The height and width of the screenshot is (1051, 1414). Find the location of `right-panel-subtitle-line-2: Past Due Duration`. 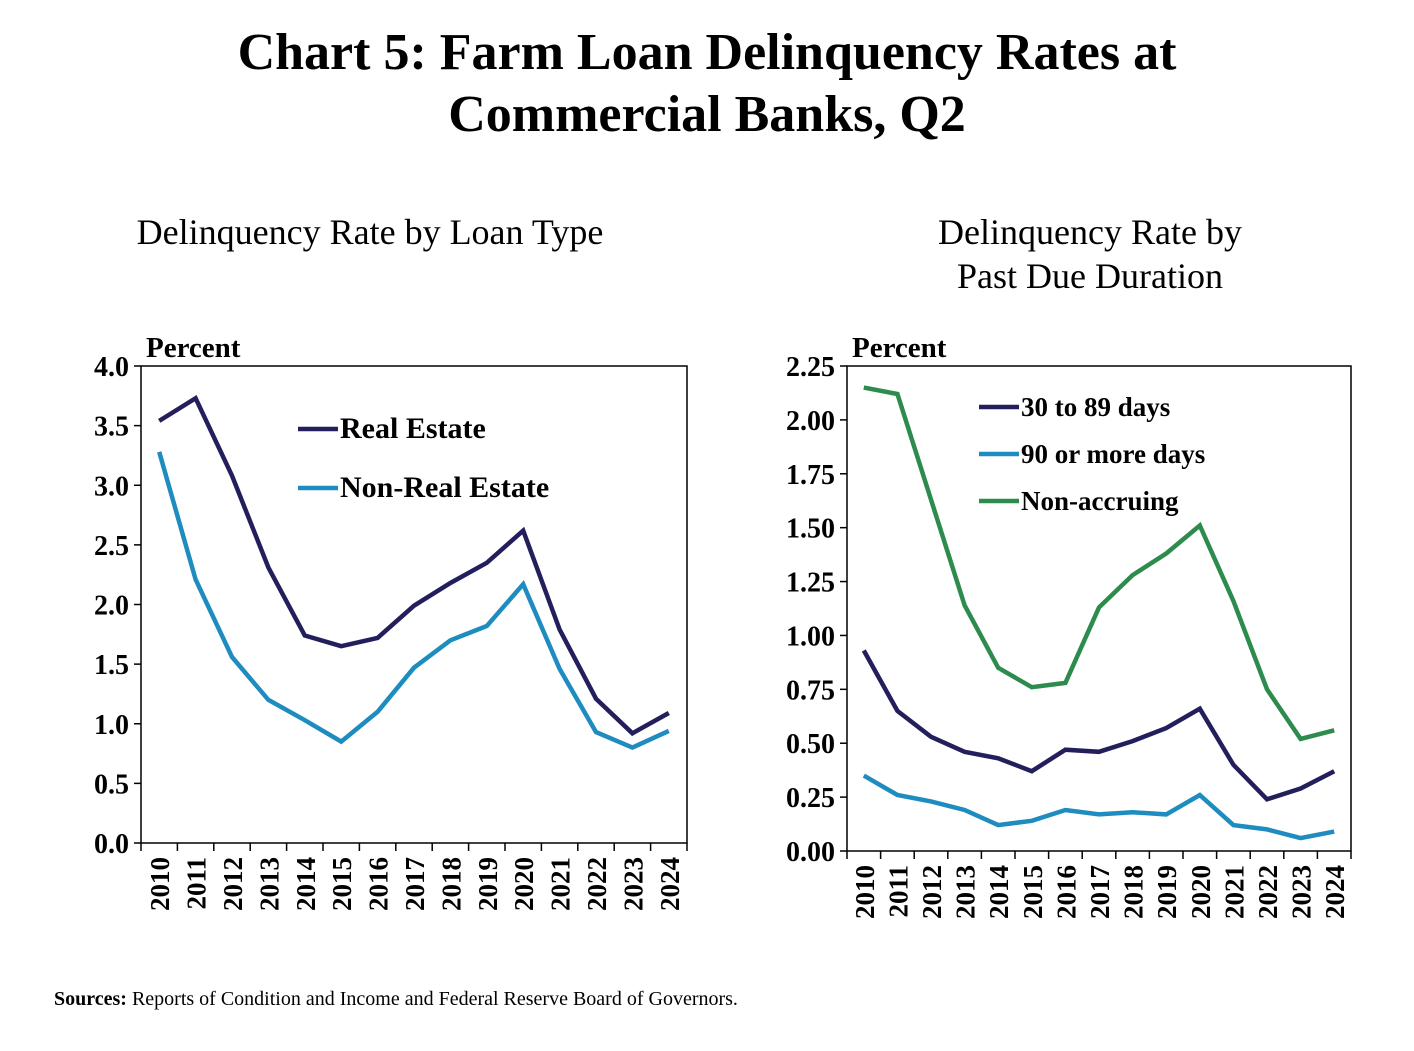

right-panel-subtitle-line-2: Past Due Duration is located at coordinates (1090, 276).